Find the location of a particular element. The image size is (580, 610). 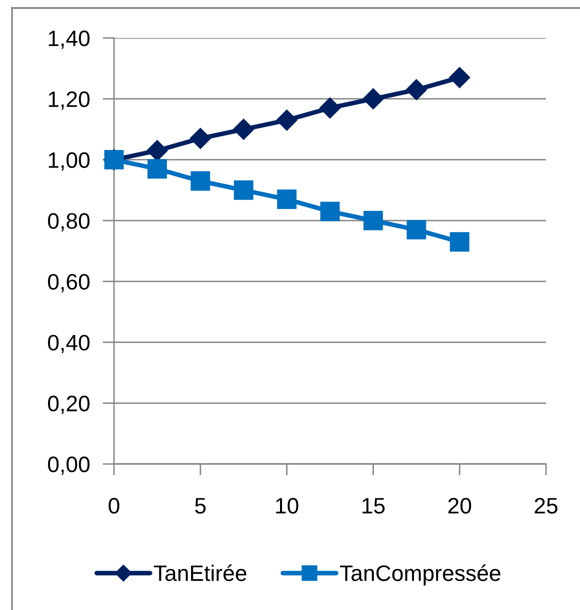

y-tick-label: 0,60 is located at coordinates (69, 283).